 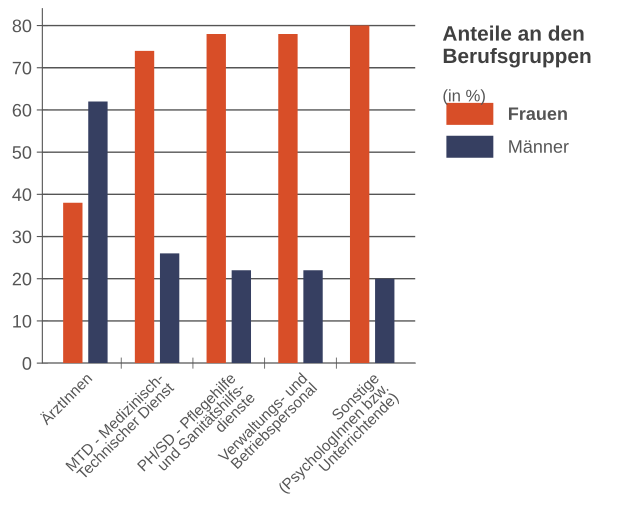 I want to click on legend-label: Frauen, so click(x=537, y=113).